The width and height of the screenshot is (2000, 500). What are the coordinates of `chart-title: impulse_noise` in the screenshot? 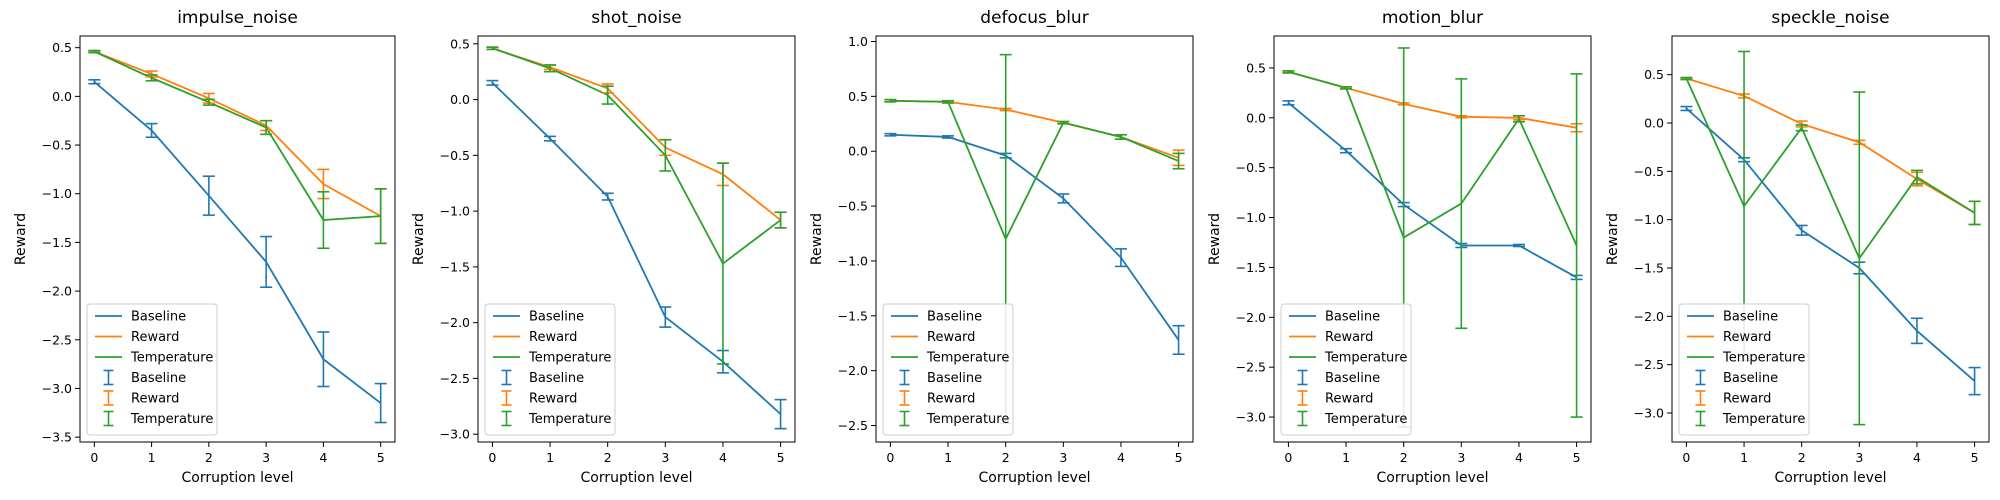 It's located at (237, 18).